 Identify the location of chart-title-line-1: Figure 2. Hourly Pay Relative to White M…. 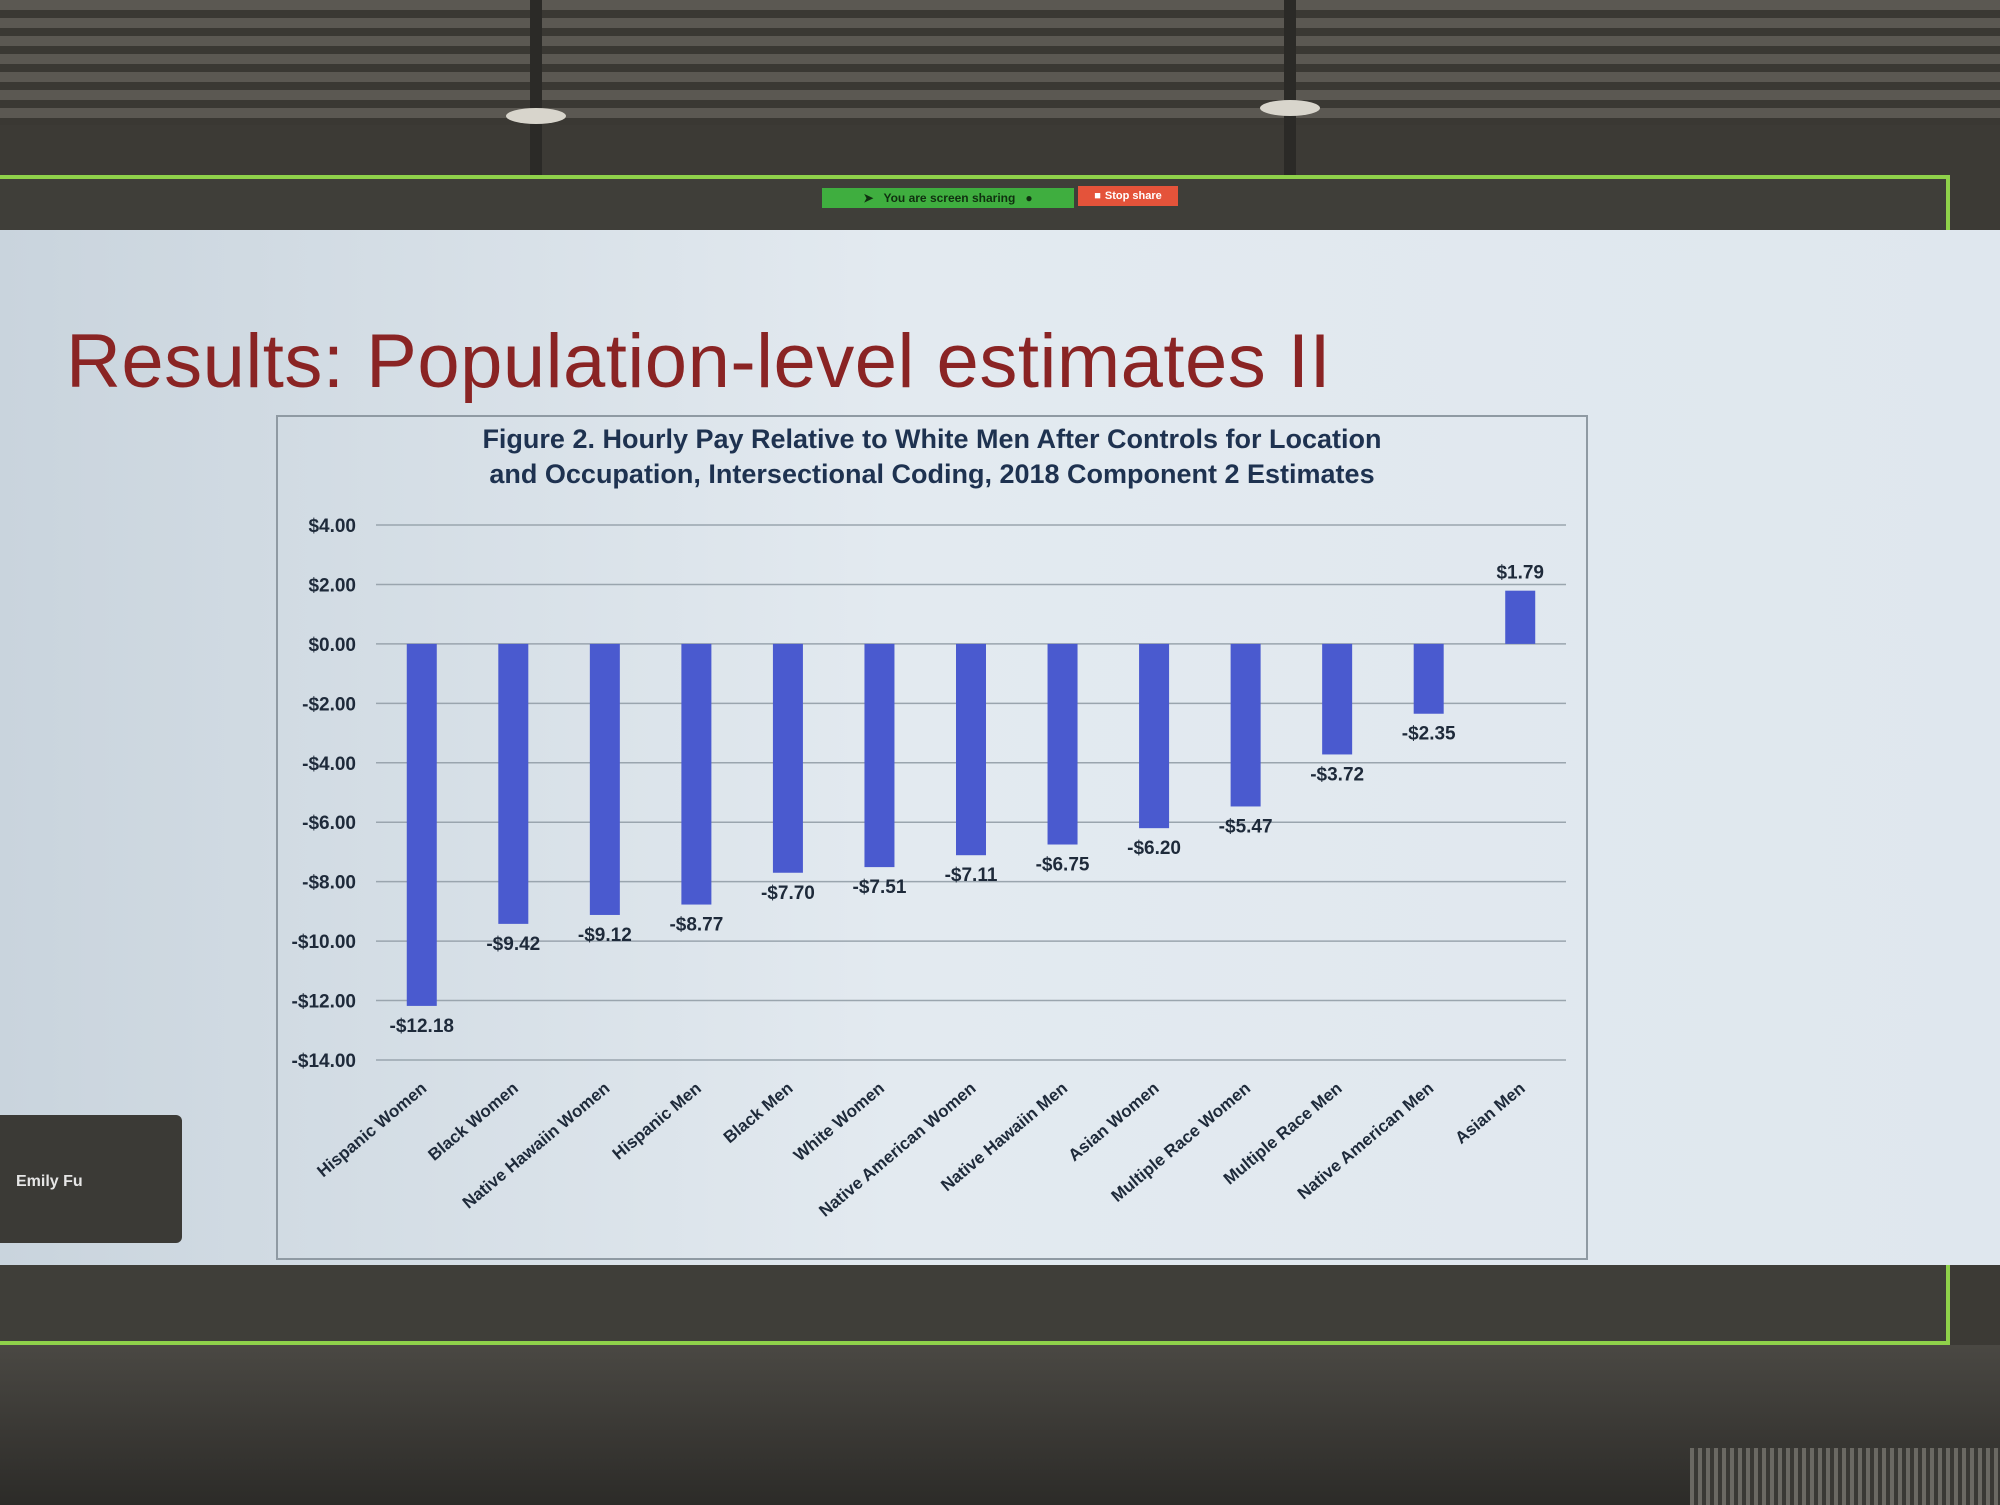
(931, 439).